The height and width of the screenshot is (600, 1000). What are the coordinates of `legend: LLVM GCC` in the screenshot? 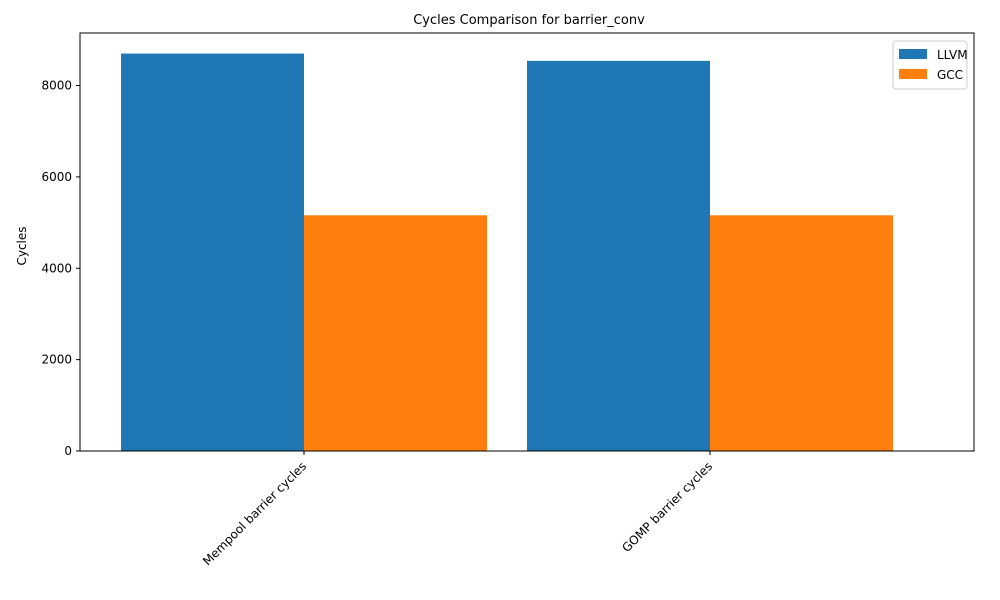 It's located at (930, 65).